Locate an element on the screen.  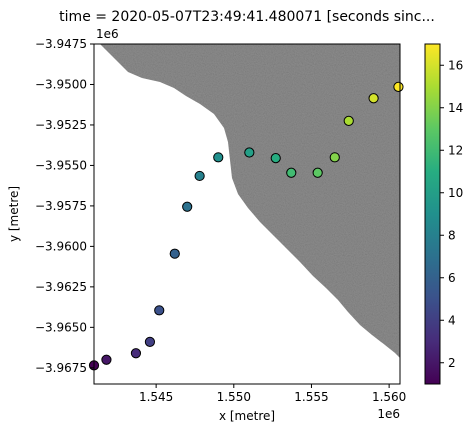
colorbar-gradient is located at coordinates (432, 214).